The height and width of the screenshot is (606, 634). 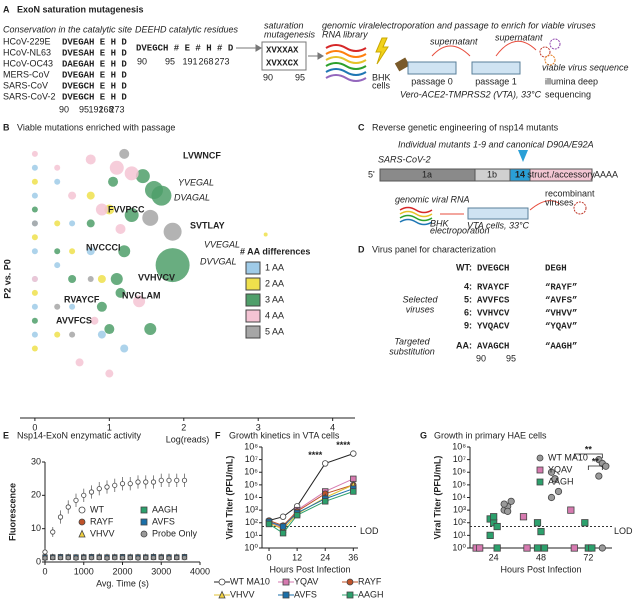 What do you see at coordinates (161, 571) in the screenshot?
I see `x-tick-label: 3000` at bounding box center [161, 571].